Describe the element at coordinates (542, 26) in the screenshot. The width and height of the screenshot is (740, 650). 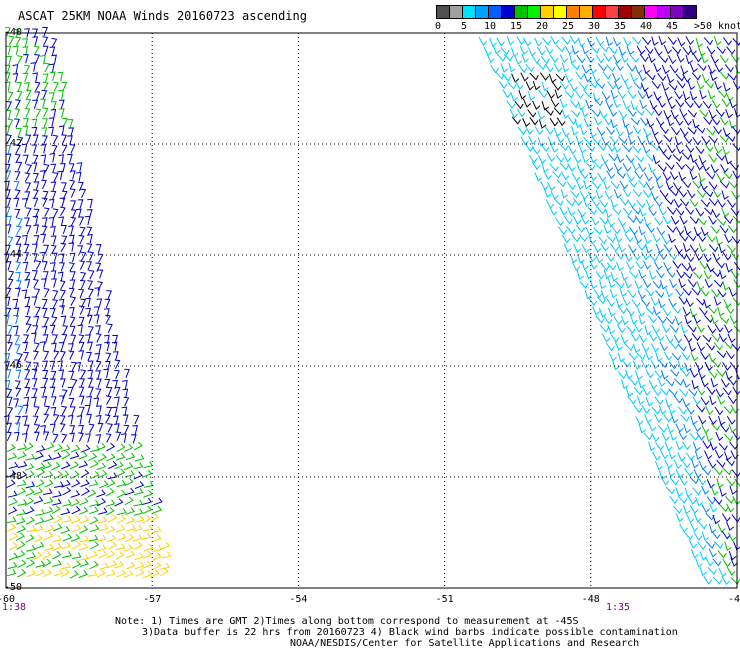
I see `legend-tick-label: 20` at that location.